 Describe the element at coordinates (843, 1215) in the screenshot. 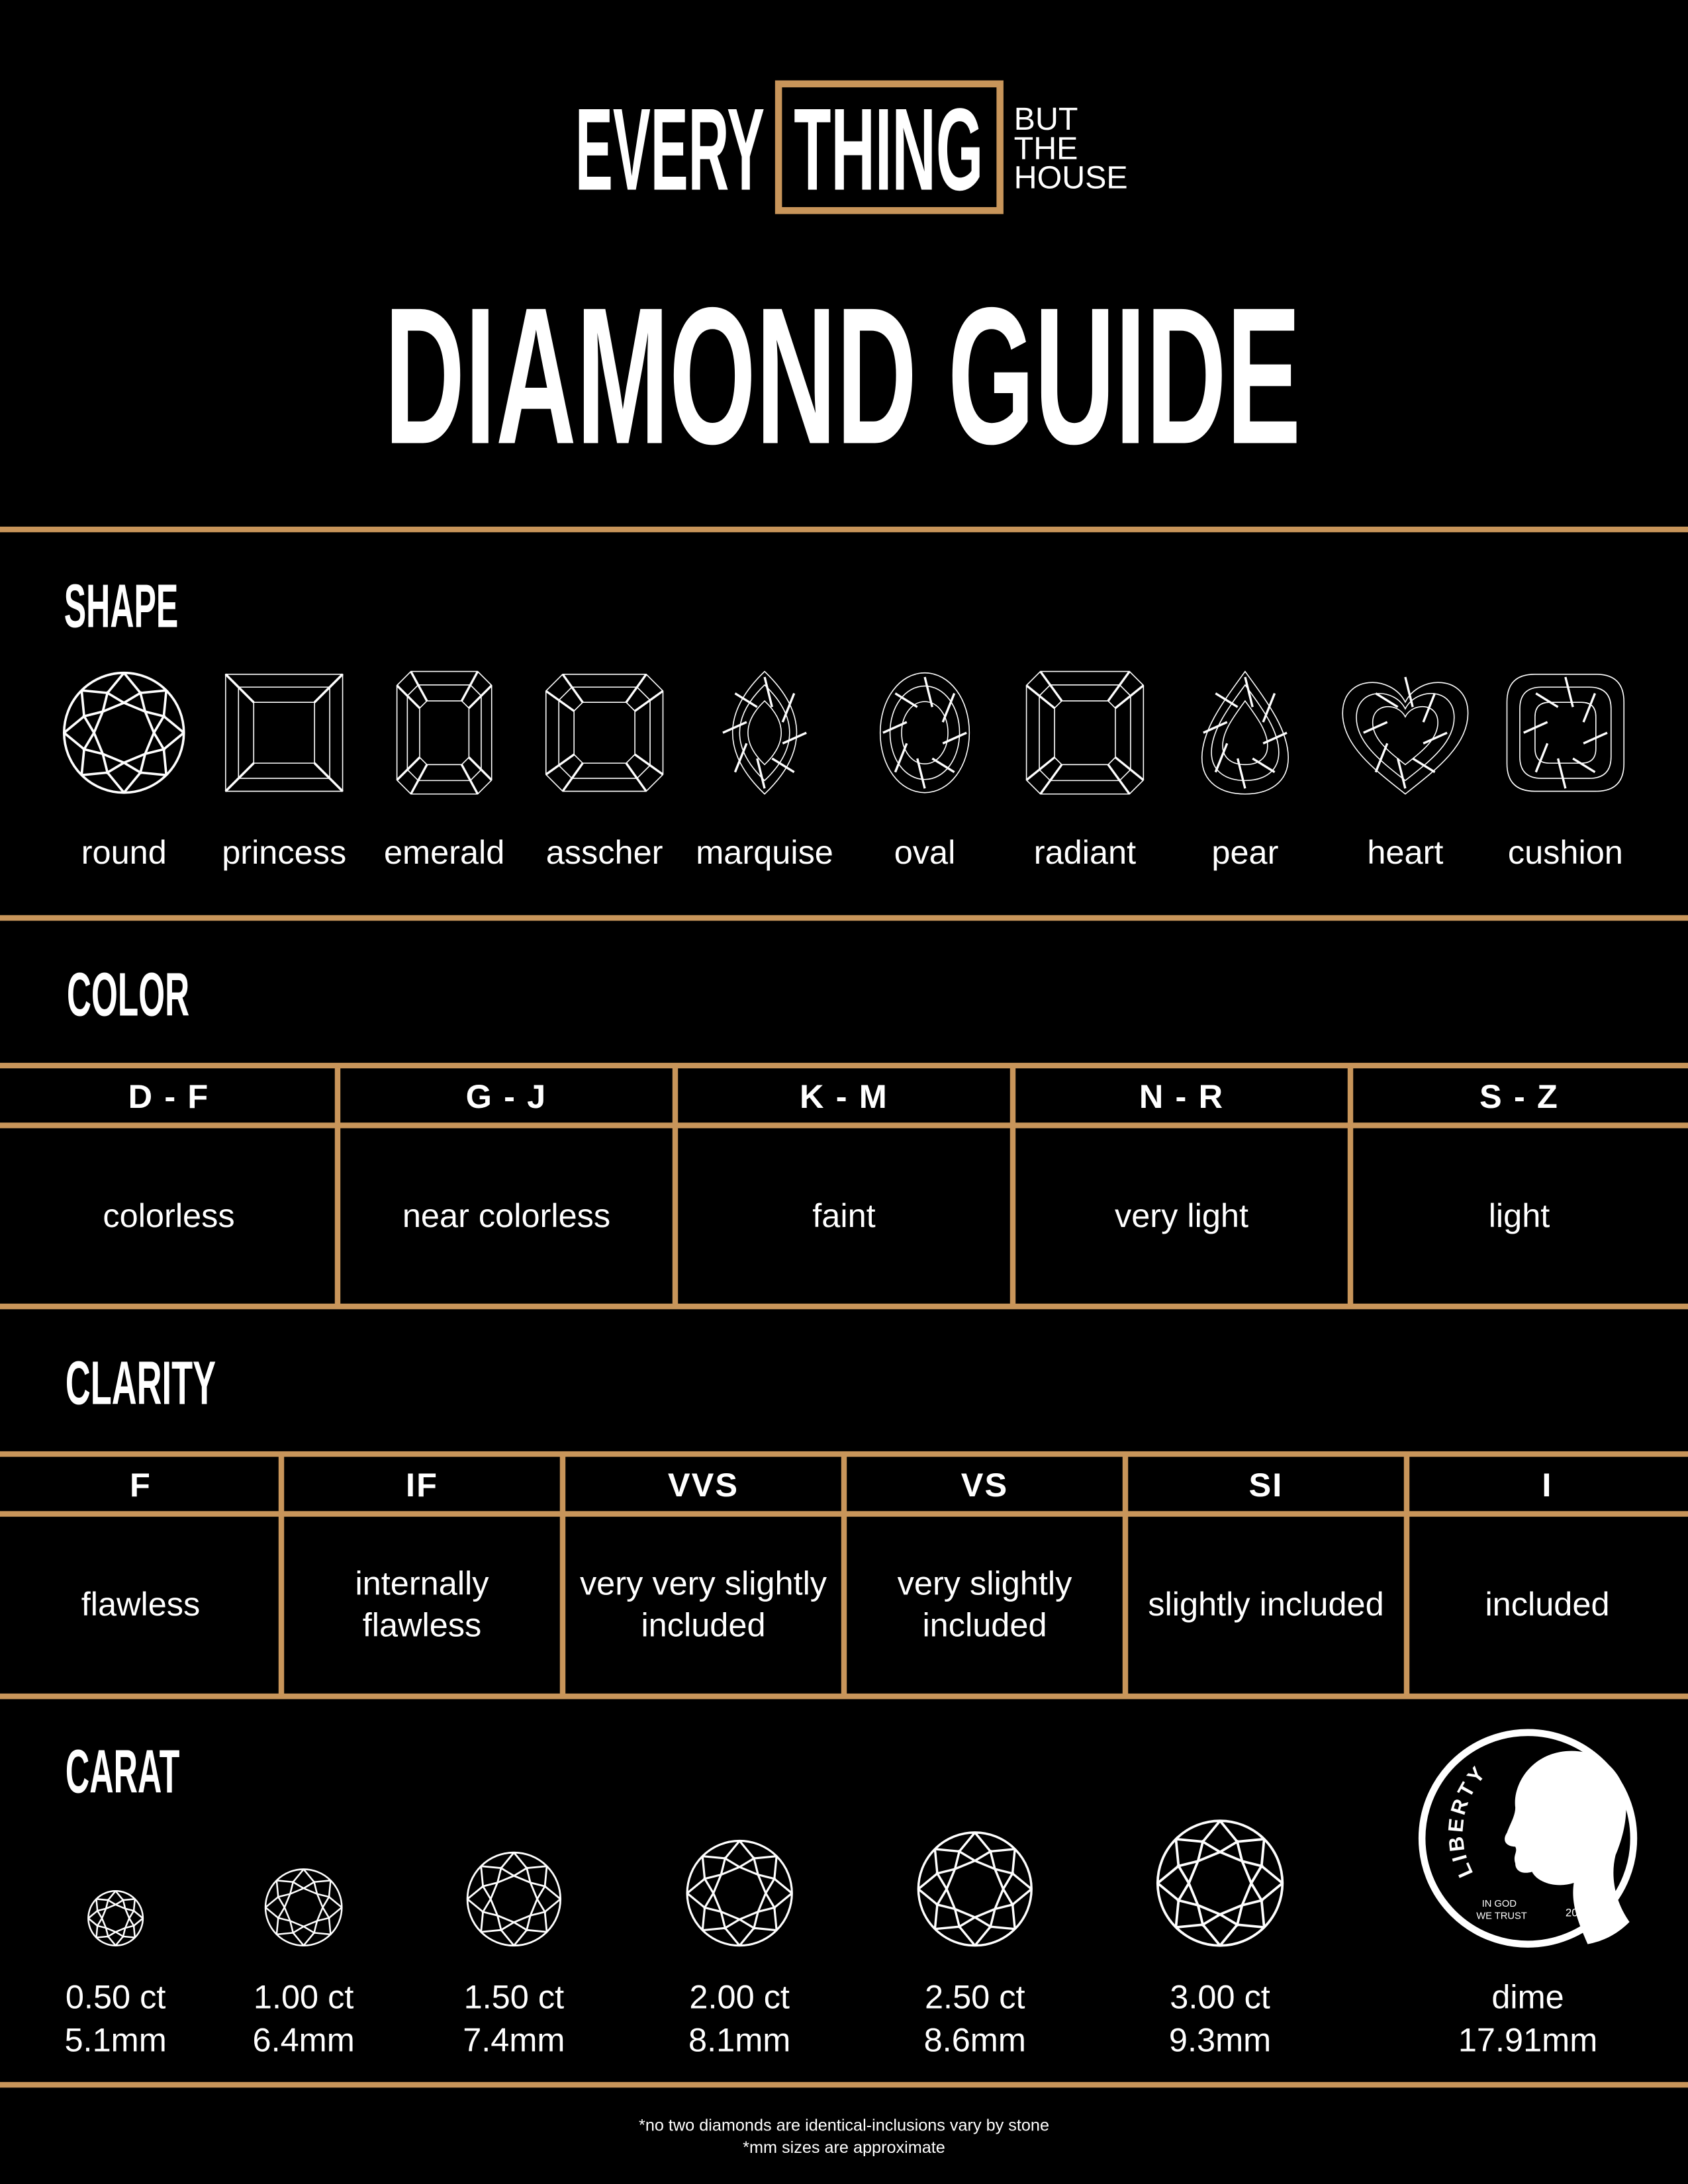

I see `grade-description: faint` at that location.